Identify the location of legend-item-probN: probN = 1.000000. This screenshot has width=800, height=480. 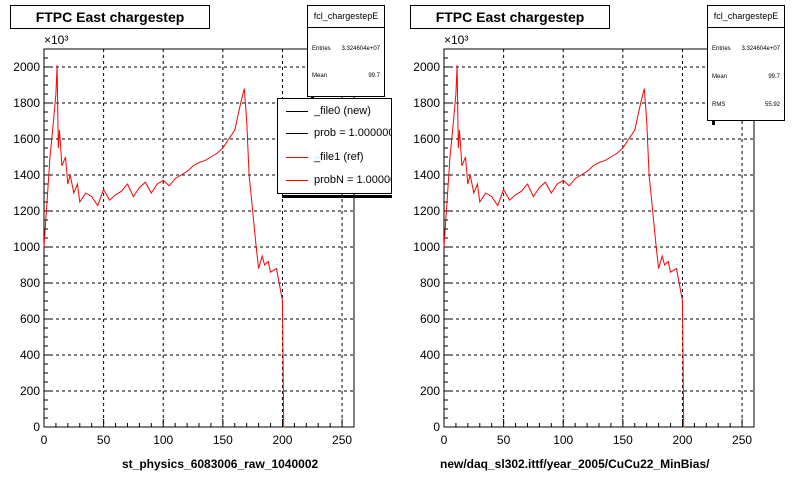
(334, 180).